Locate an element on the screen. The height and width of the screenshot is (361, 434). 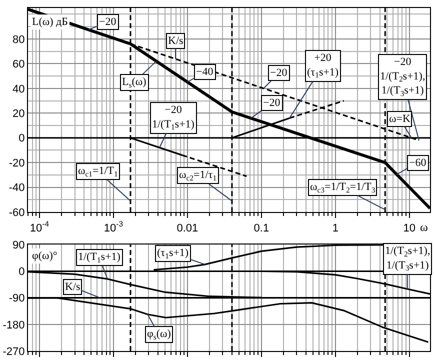
x-tick-label: 10 is located at coordinates (409, 228).